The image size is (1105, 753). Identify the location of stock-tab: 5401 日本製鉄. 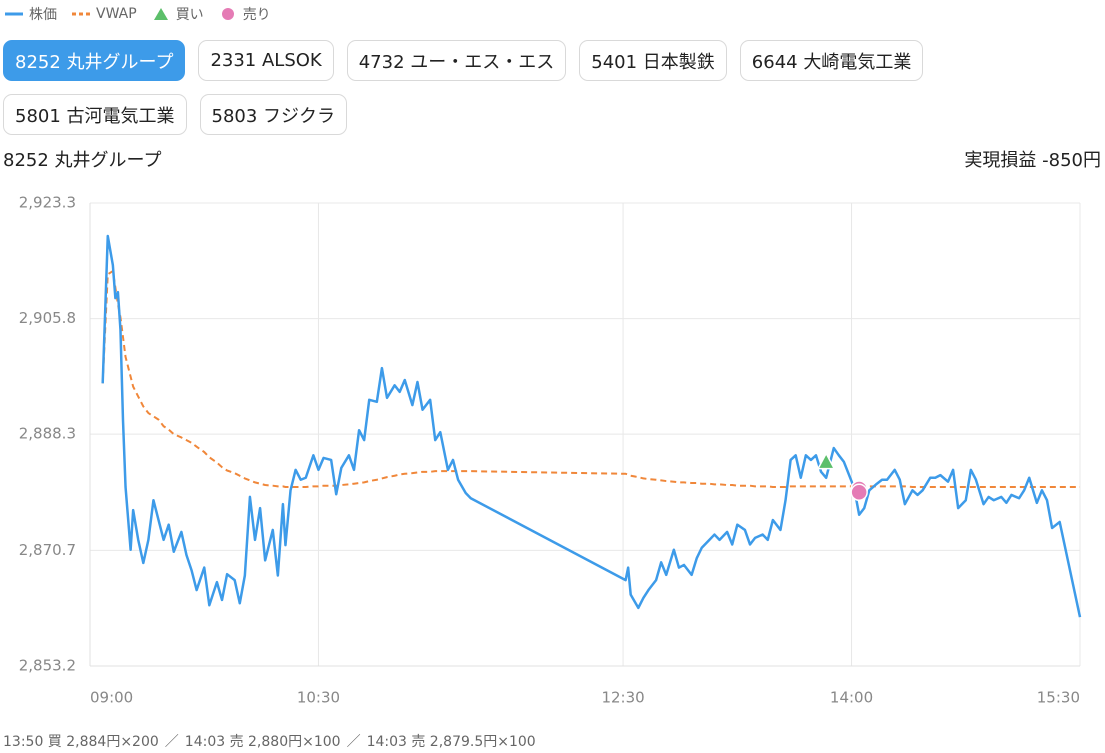
(653, 60).